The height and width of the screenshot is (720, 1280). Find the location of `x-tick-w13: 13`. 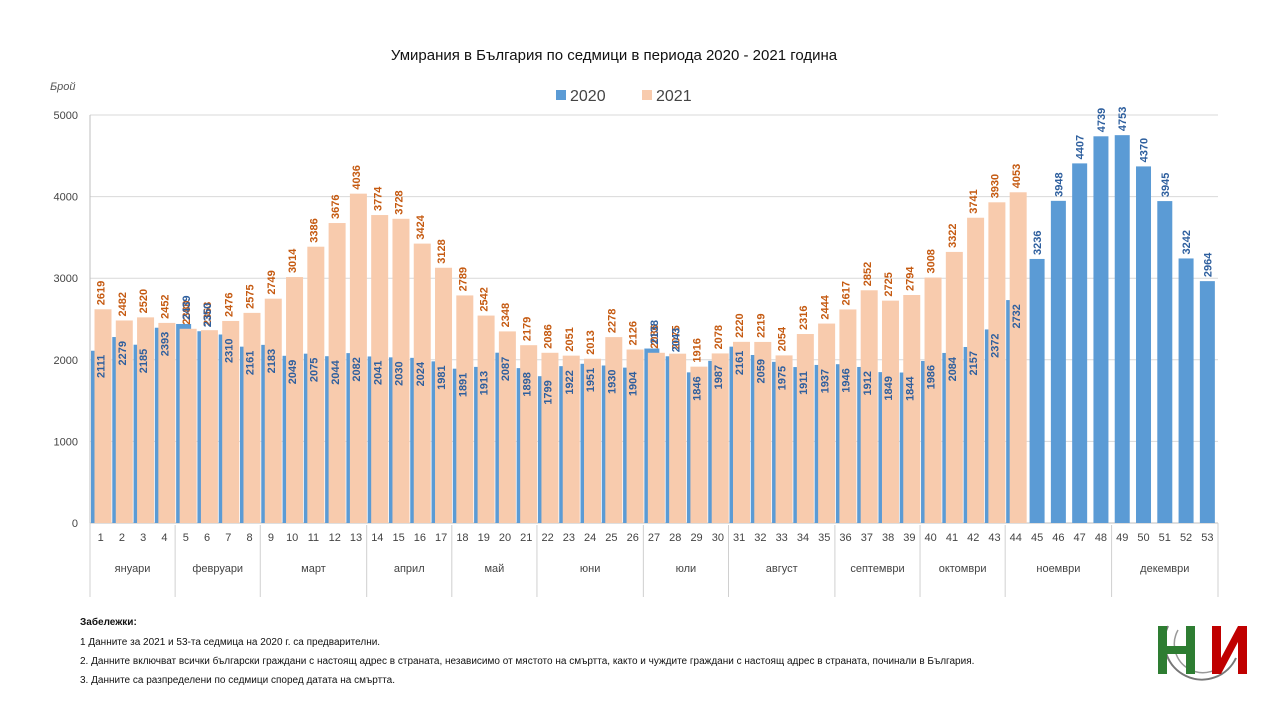

x-tick-w13: 13 is located at coordinates (356, 538).